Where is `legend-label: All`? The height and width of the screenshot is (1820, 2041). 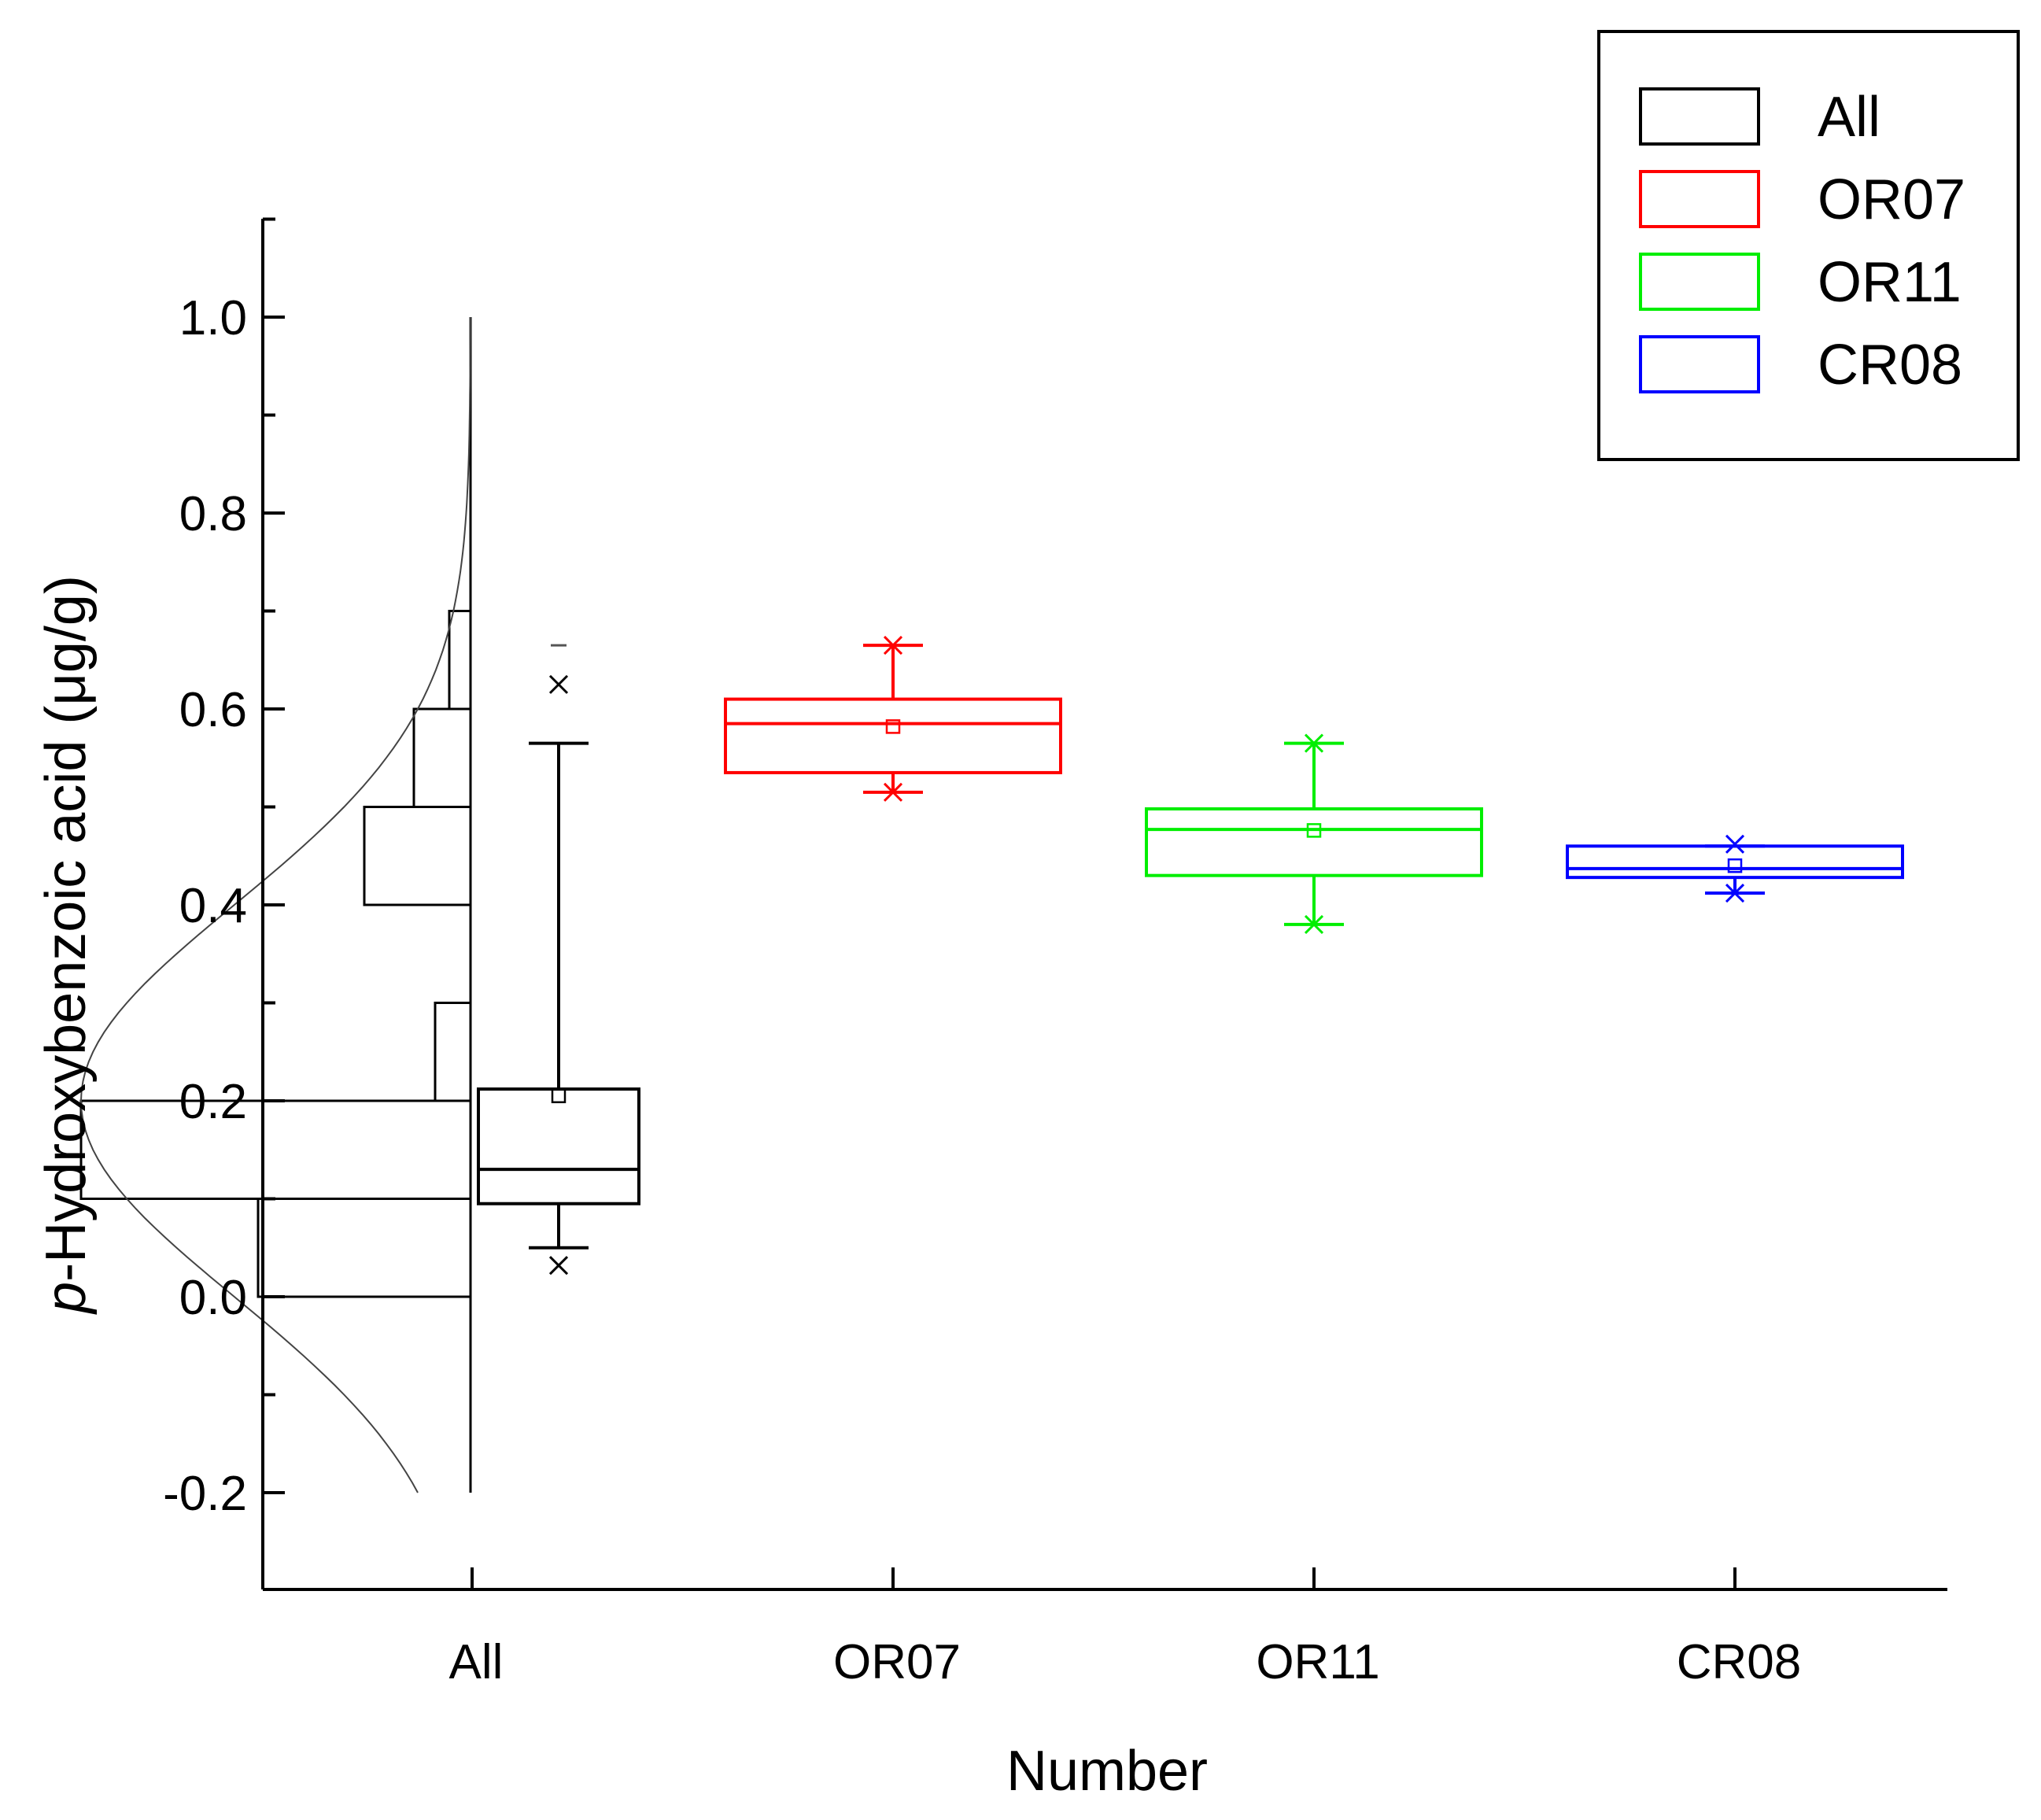
legend-label: All is located at coordinates (1849, 117).